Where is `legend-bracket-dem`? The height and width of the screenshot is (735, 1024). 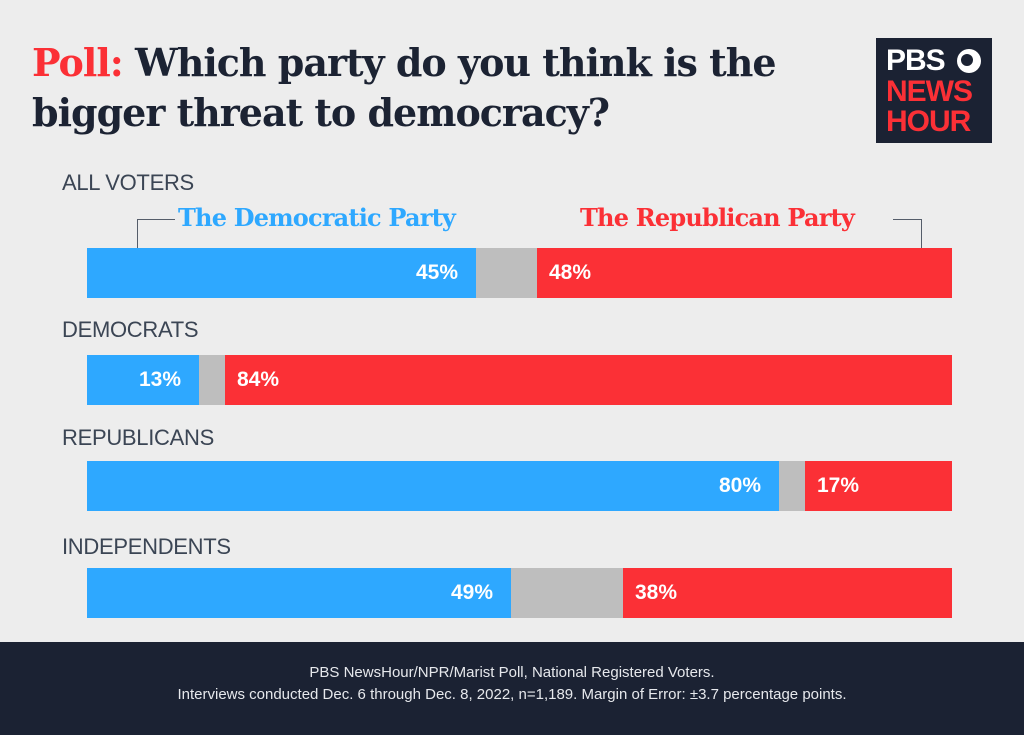
legend-bracket-dem is located at coordinates (156, 234).